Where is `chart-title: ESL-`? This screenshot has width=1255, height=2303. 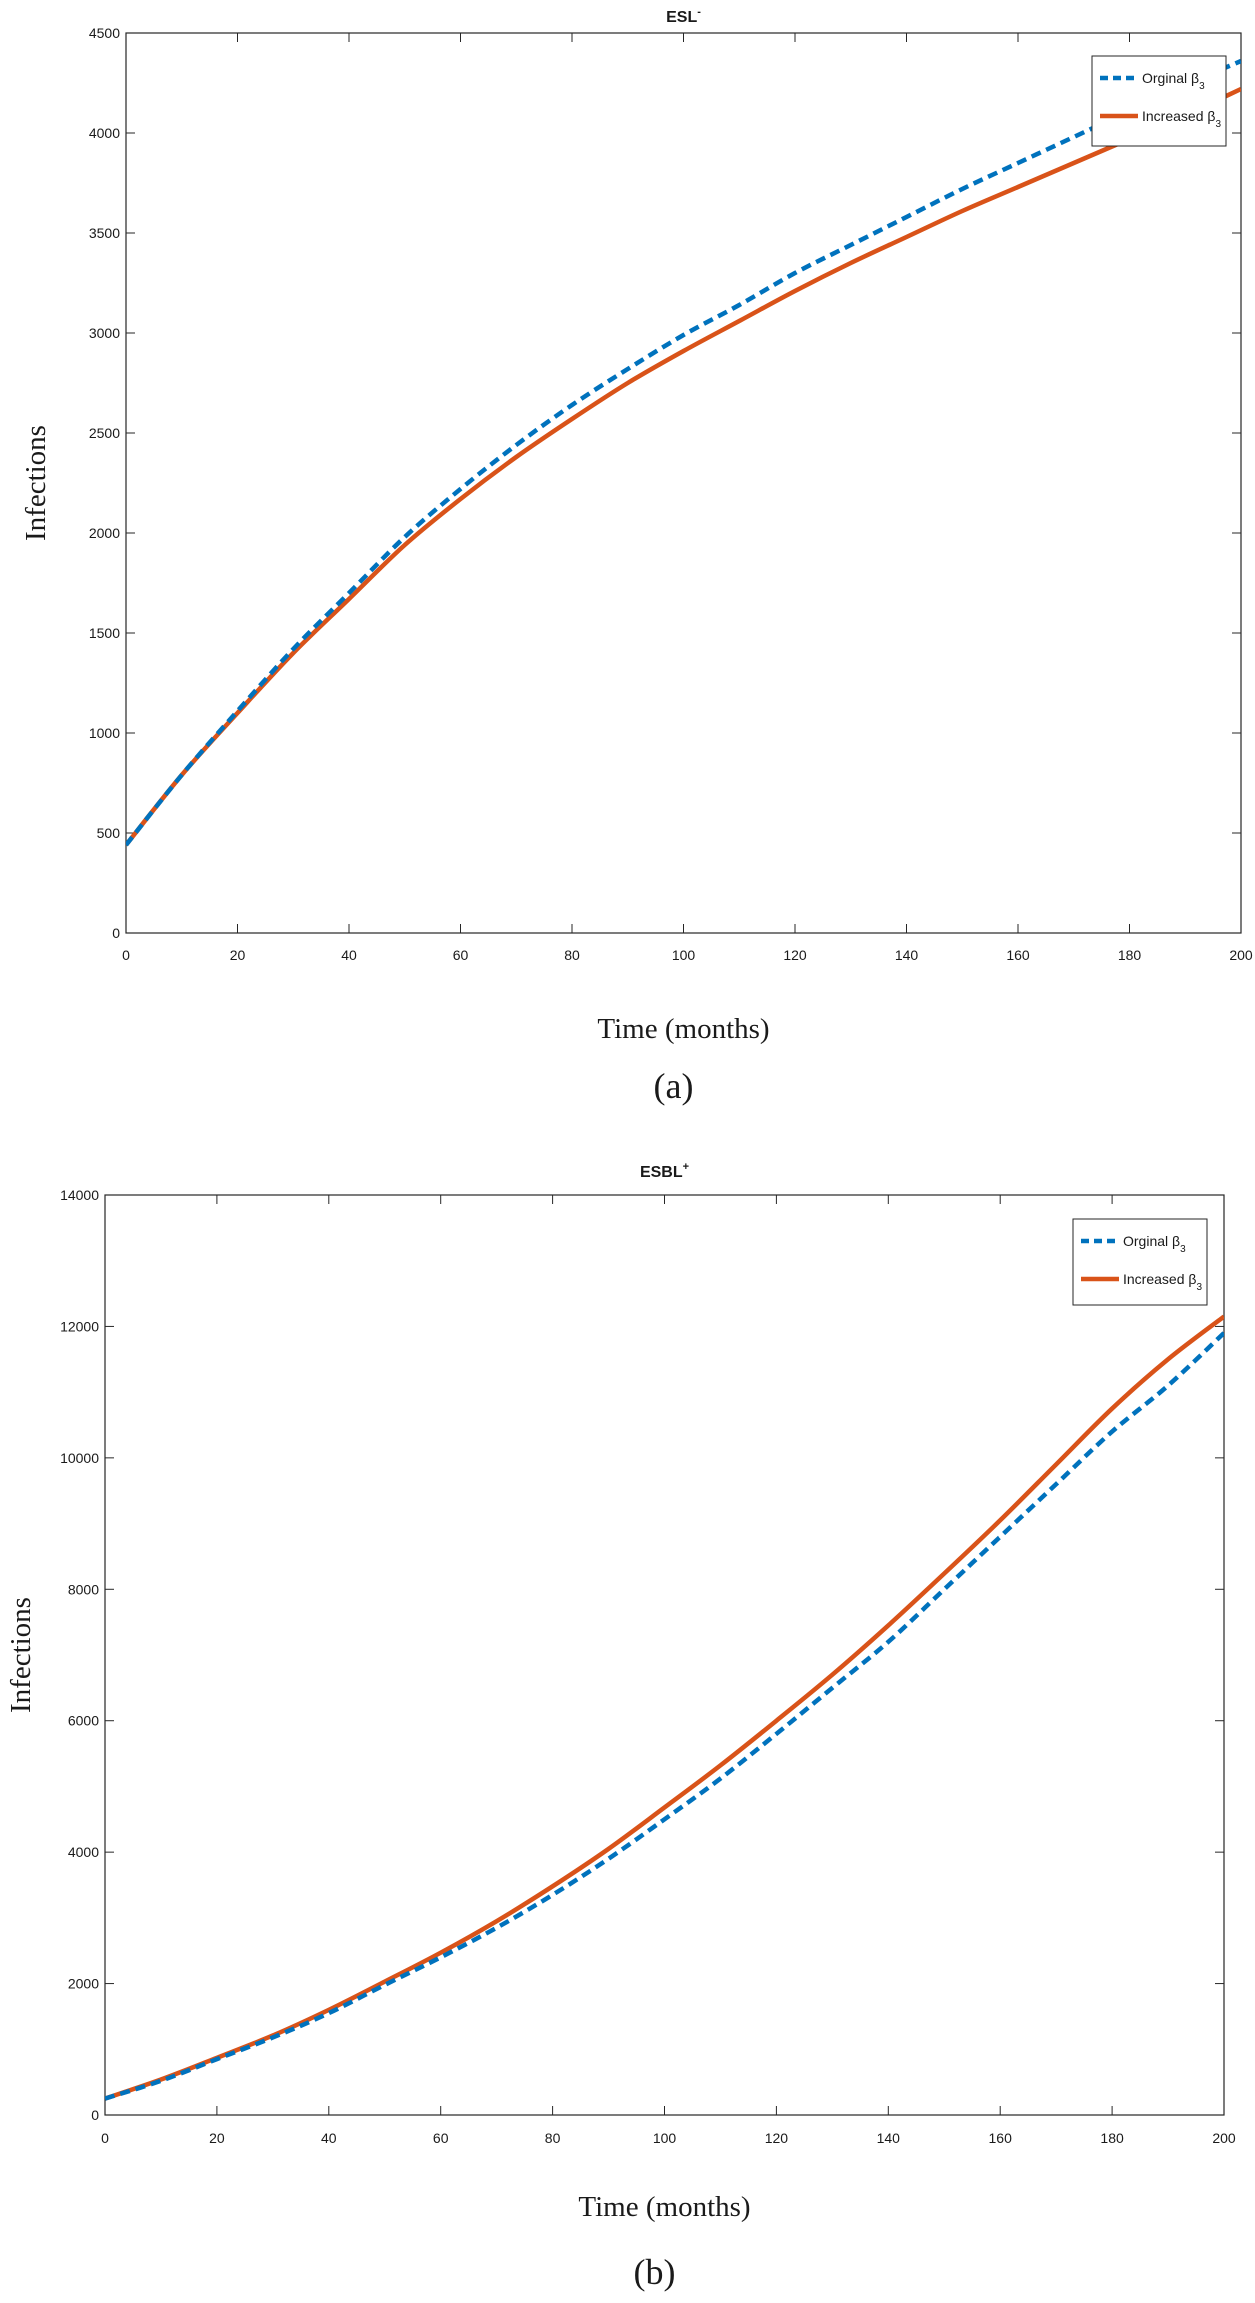
chart-title: ESL- is located at coordinates (683, 16).